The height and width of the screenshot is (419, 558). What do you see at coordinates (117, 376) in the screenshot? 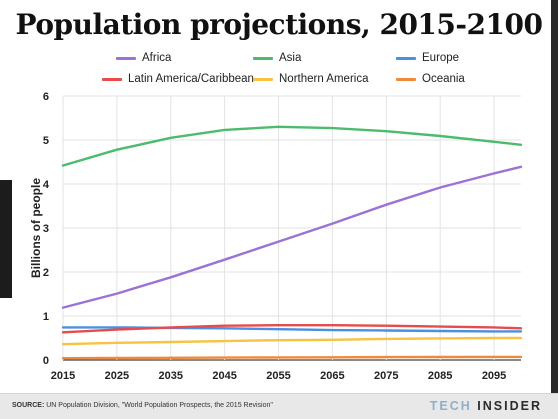
I see `x-tick-label-2025: 2025` at bounding box center [117, 376].